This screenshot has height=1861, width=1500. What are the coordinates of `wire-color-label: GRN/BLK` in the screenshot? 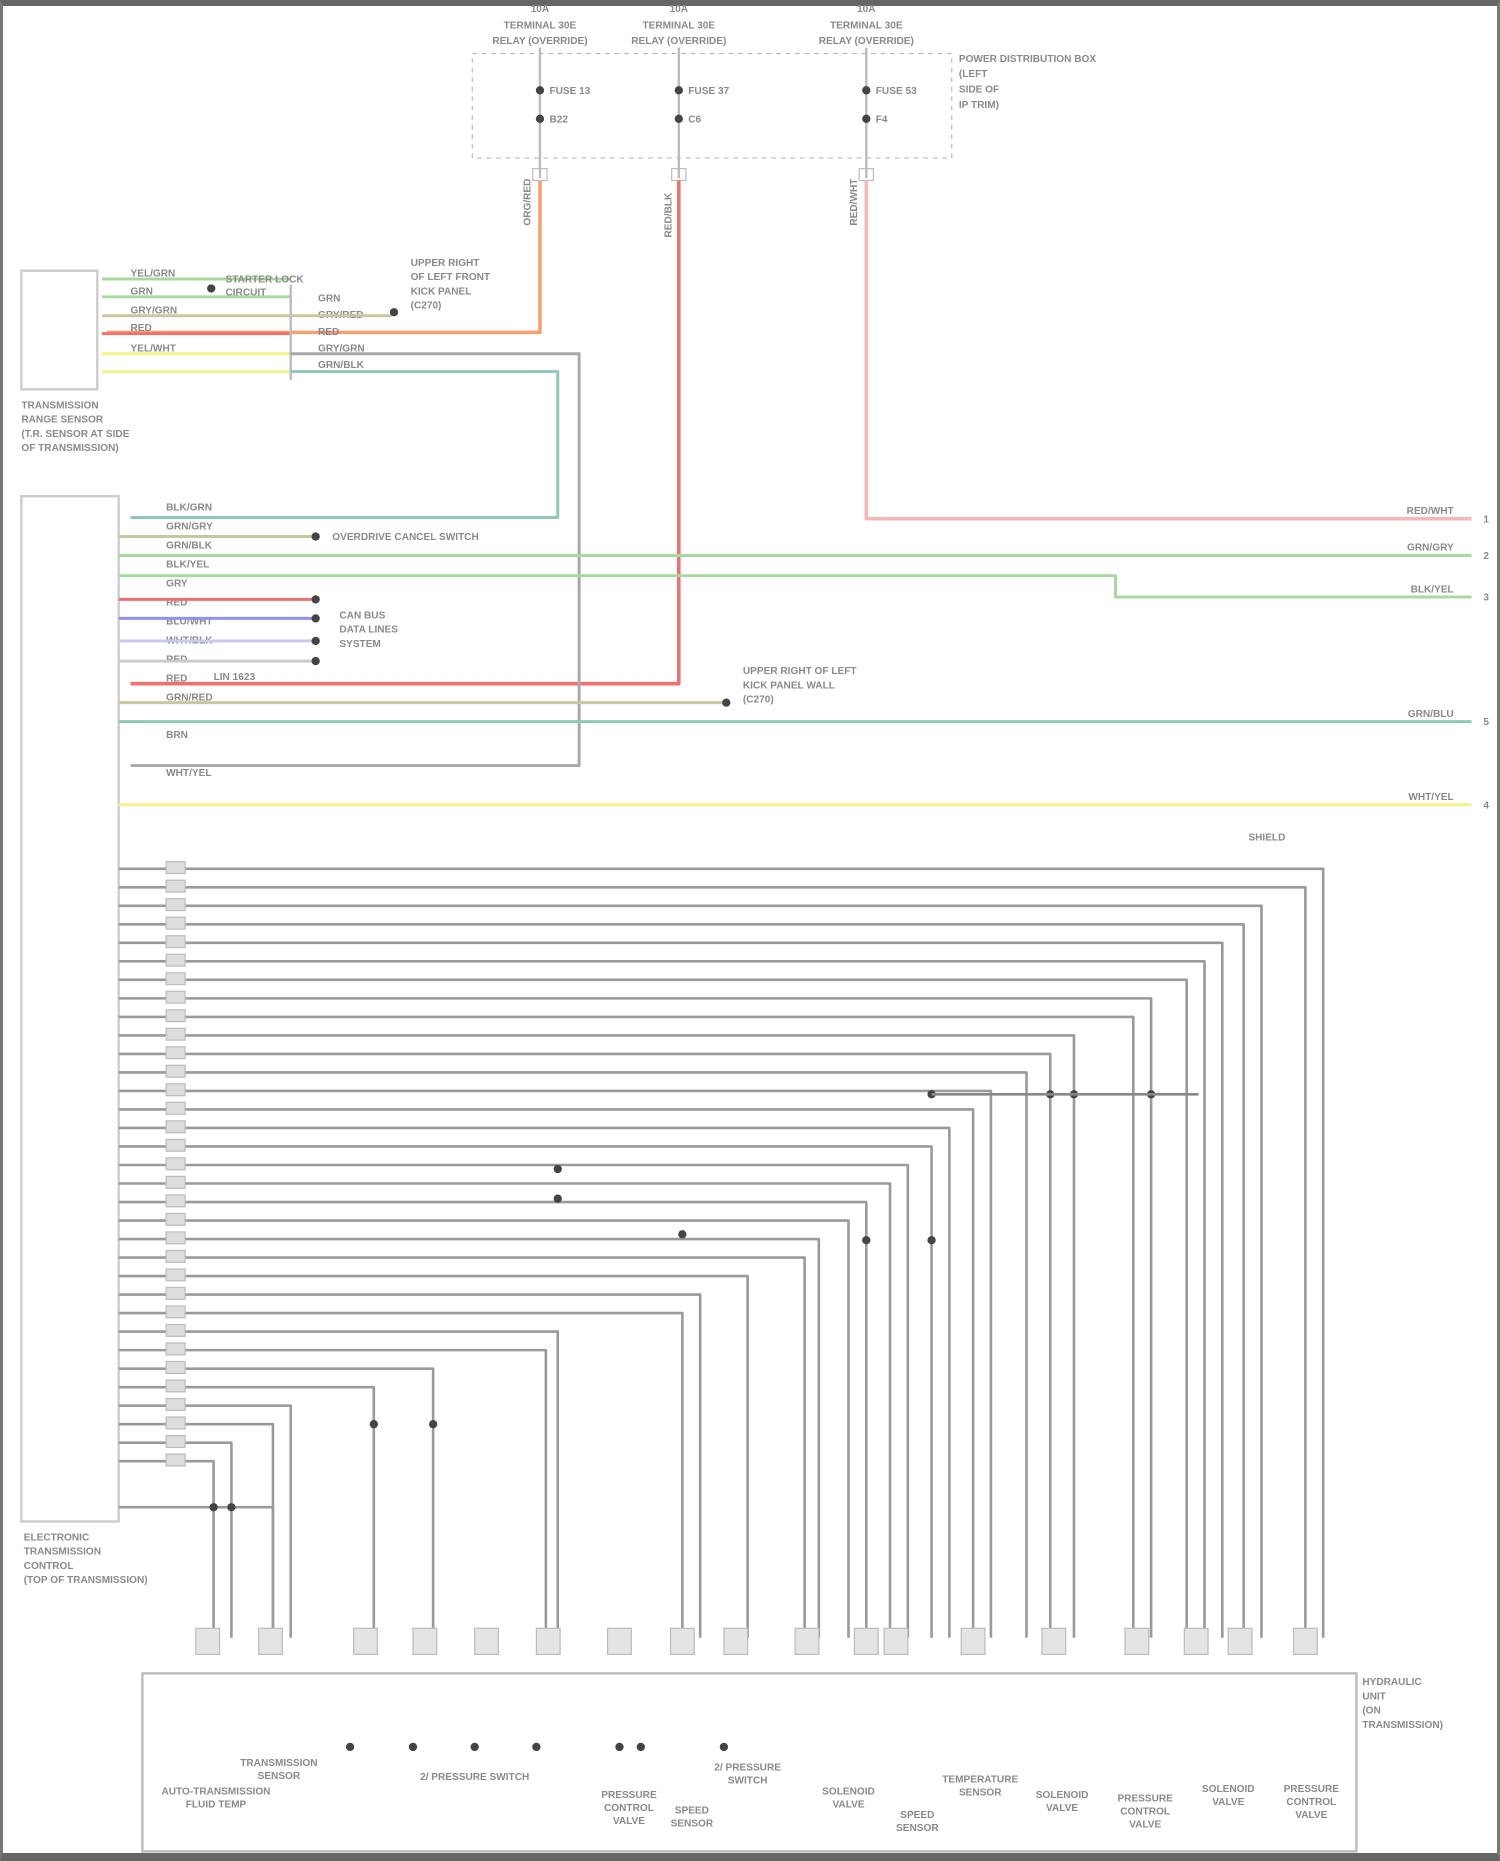 It's located at (189, 545).